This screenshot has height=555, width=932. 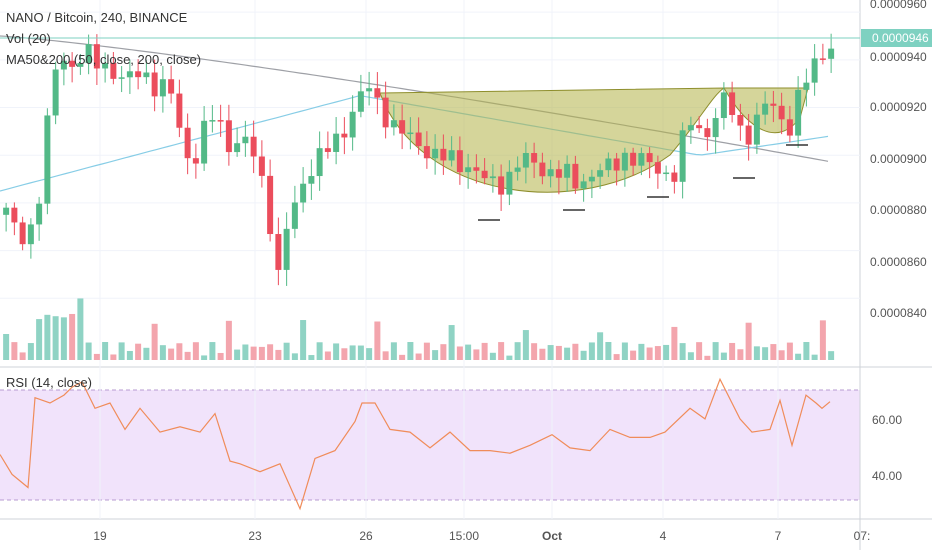 What do you see at coordinates (49, 382) in the screenshot?
I see `rsi-legend: RSI (14, close)` at bounding box center [49, 382].